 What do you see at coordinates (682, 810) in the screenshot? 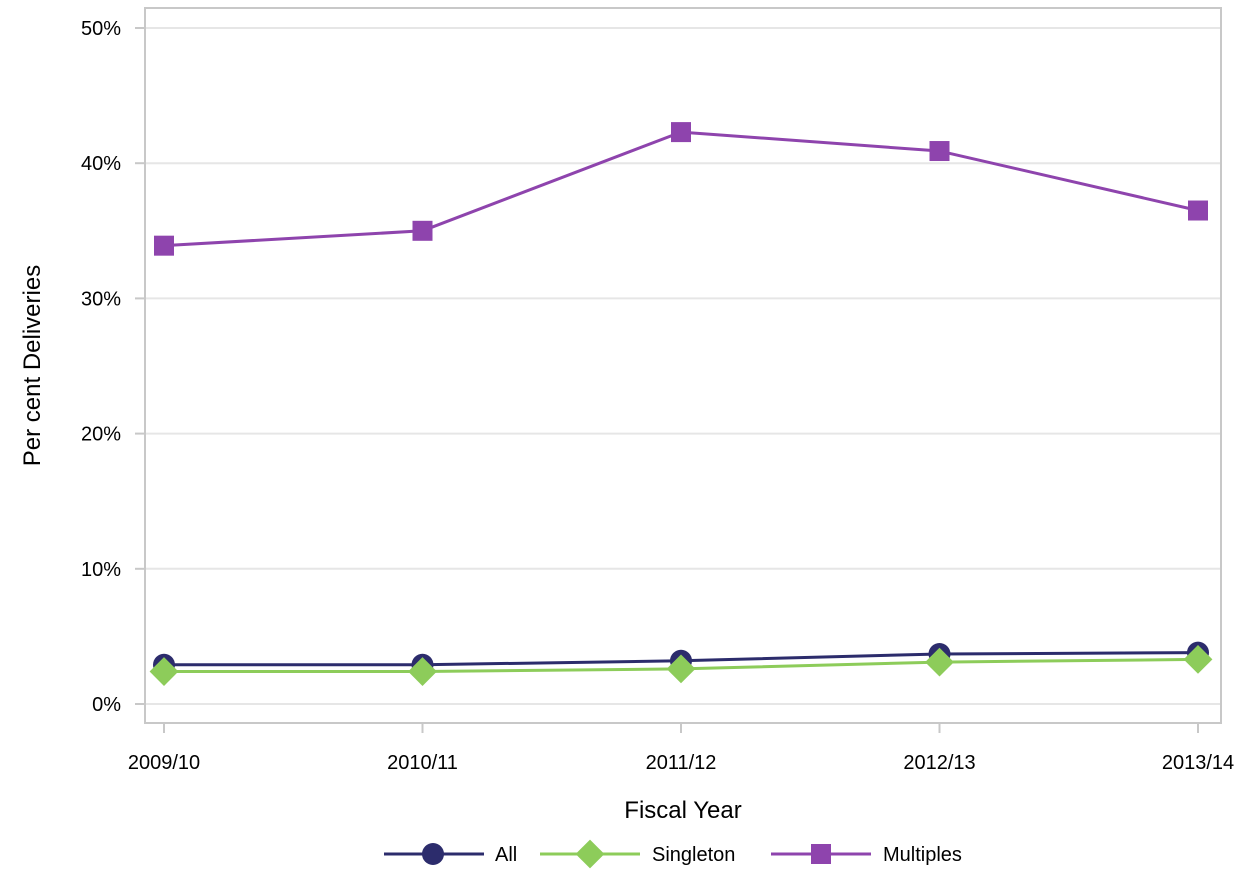
I see `x-axis-title: Fiscal Year` at bounding box center [682, 810].